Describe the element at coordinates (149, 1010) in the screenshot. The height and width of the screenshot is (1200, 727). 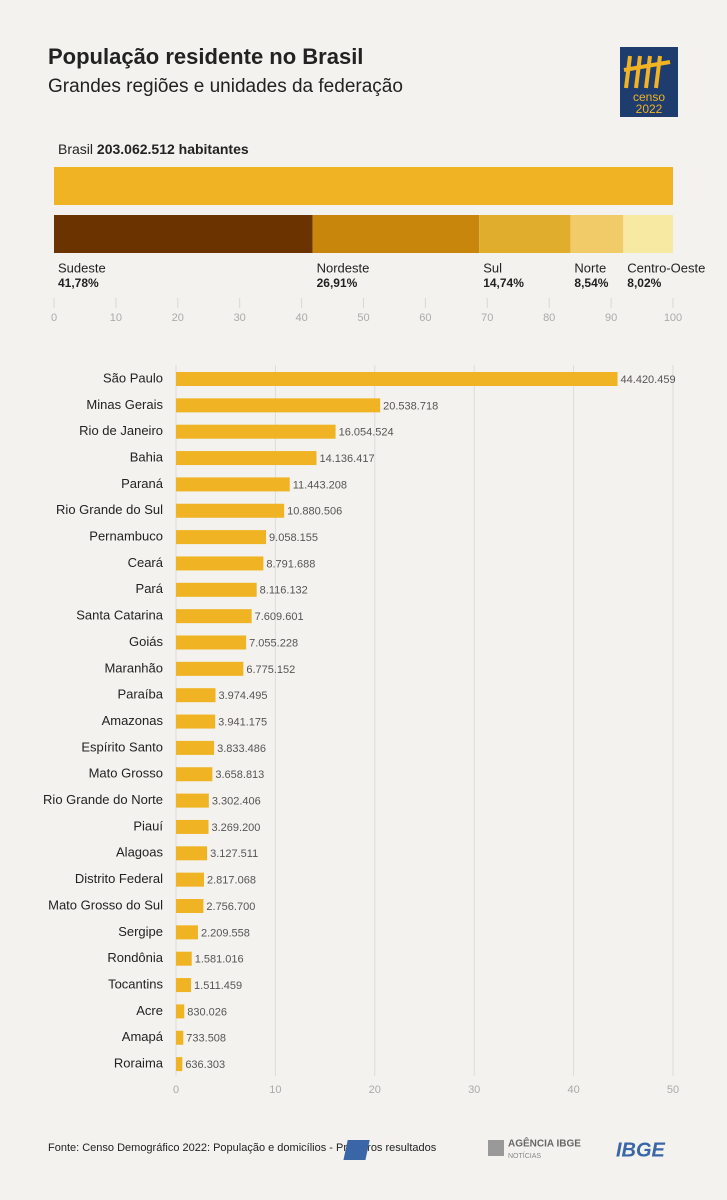
I see `category-label: Acre` at that location.